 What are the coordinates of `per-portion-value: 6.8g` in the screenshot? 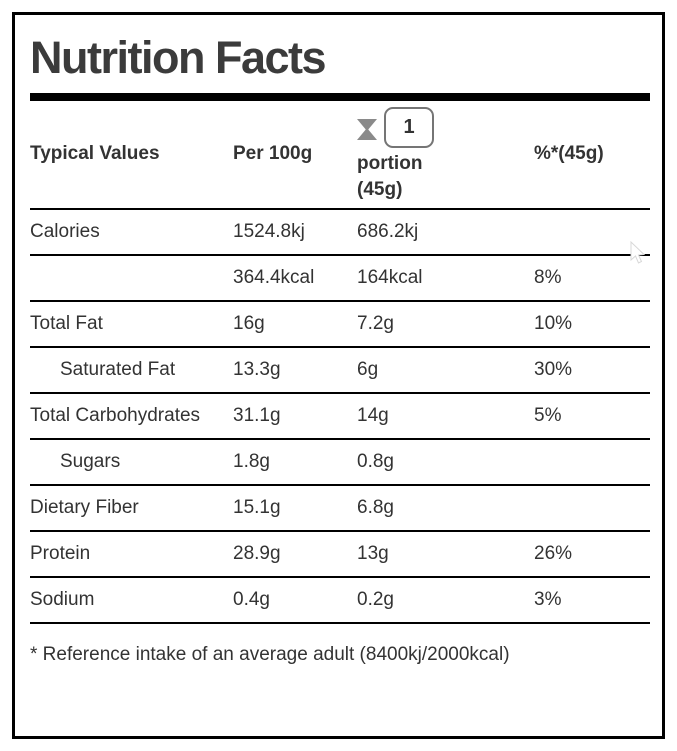 It's located at (375, 508).